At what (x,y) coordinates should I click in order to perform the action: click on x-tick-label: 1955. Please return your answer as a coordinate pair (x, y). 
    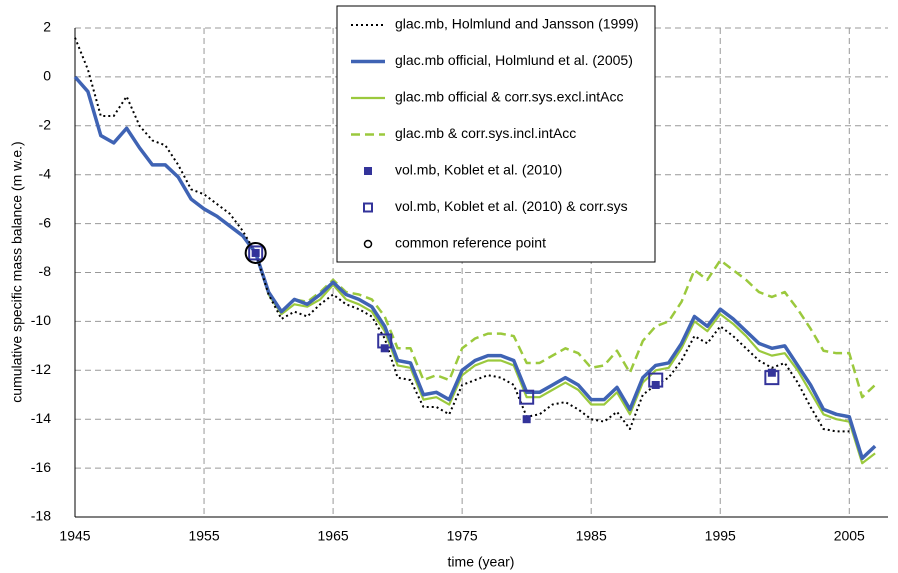
    Looking at the image, I should click on (203, 536).